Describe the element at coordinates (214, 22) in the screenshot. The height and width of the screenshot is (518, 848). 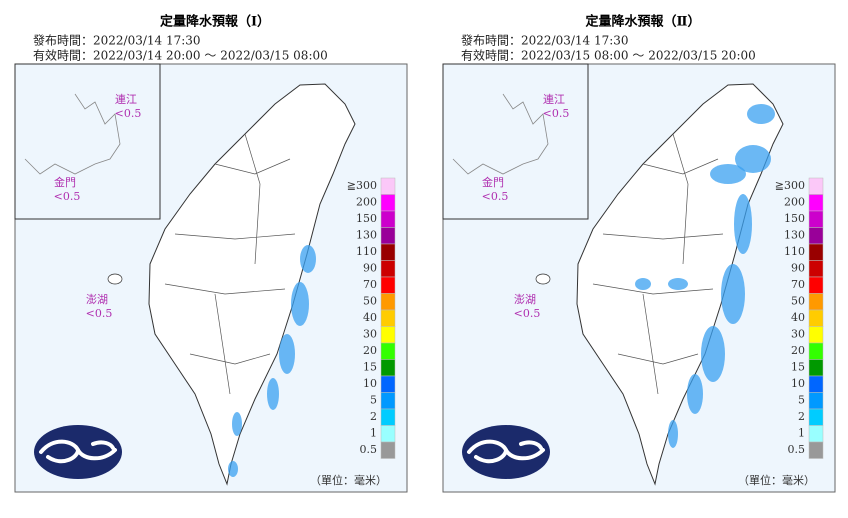
I see `panel-title: 定量降水預報（Ⅰ）` at that location.